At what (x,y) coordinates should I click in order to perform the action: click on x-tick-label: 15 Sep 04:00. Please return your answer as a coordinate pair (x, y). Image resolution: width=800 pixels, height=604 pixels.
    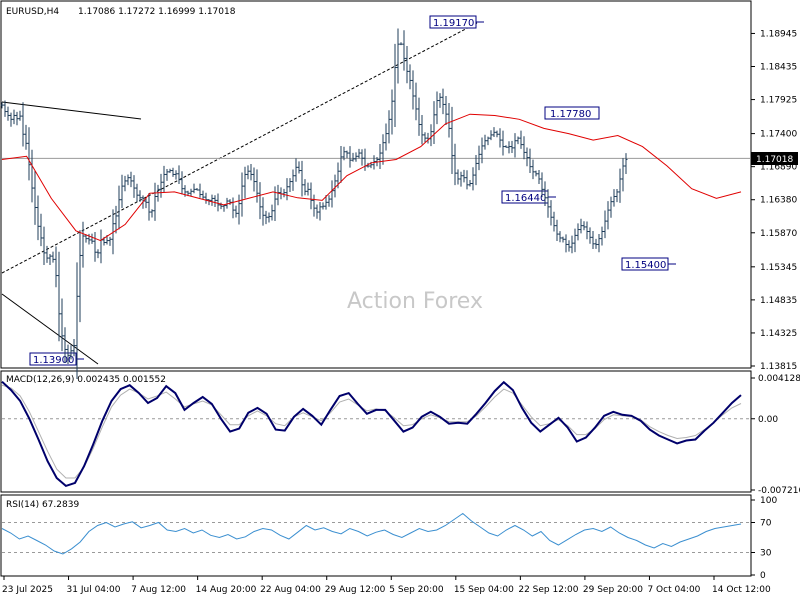
    Looking at the image, I should click on (484, 590).